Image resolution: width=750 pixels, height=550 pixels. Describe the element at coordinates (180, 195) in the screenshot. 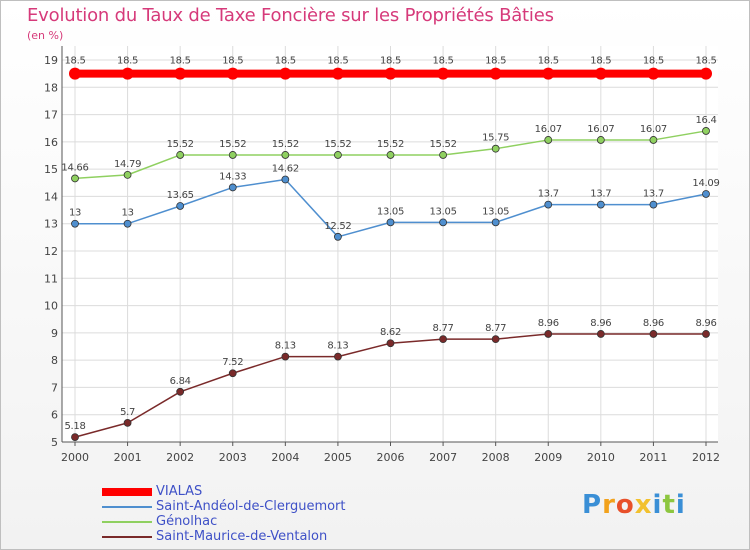

I see `data-label: 13.65` at that location.